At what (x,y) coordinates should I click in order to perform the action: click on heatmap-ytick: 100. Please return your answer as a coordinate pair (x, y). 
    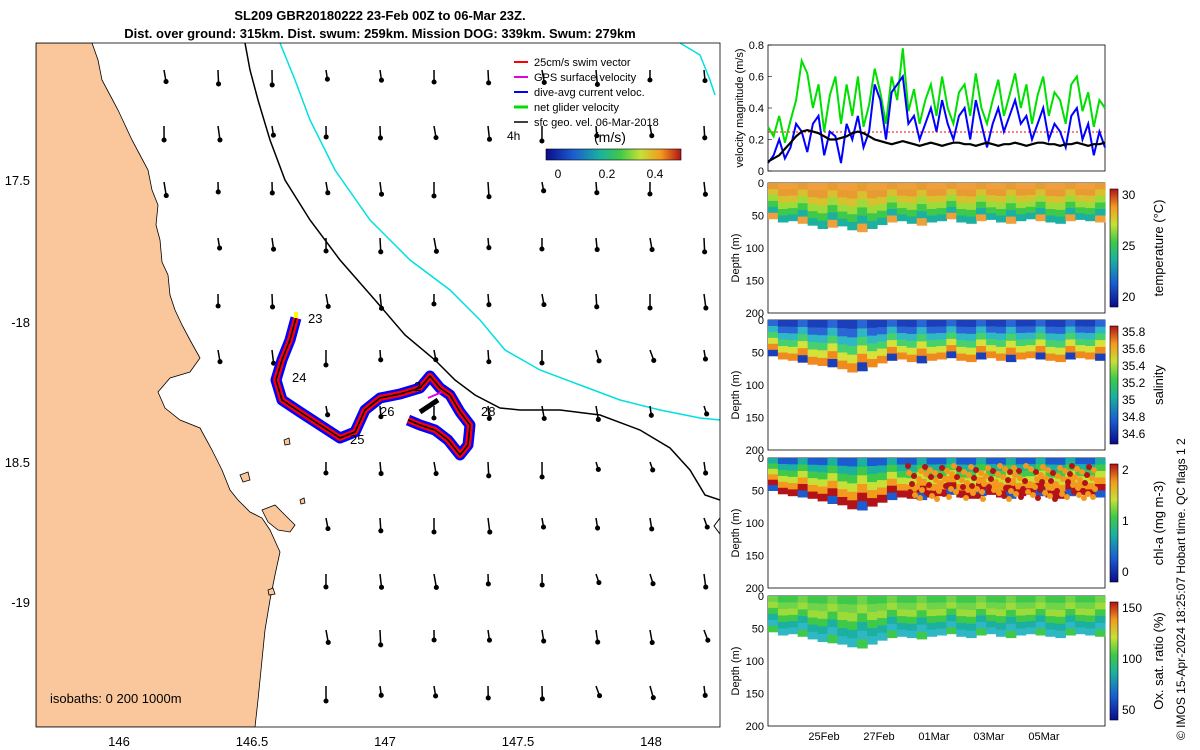
    Looking at the image, I should click on (755, 249).